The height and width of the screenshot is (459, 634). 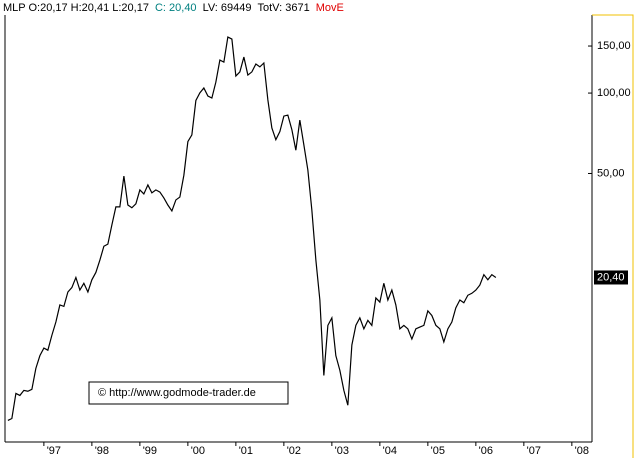 I want to click on x-tick-label: '01, so click(x=246, y=451).